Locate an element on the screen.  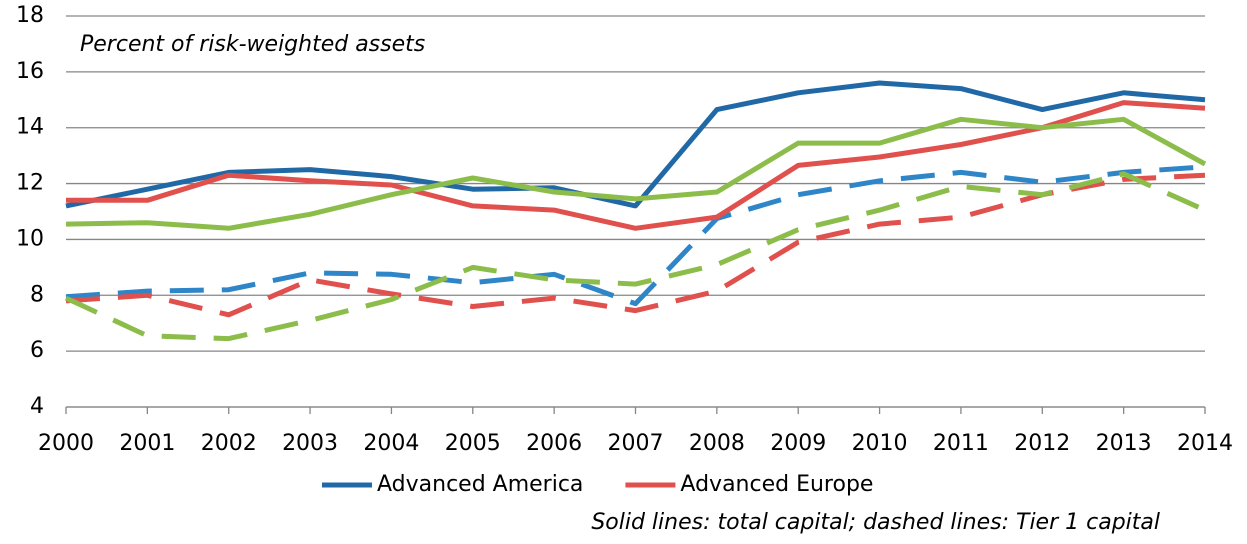
x-tick-label: 2008 is located at coordinates (717, 443).